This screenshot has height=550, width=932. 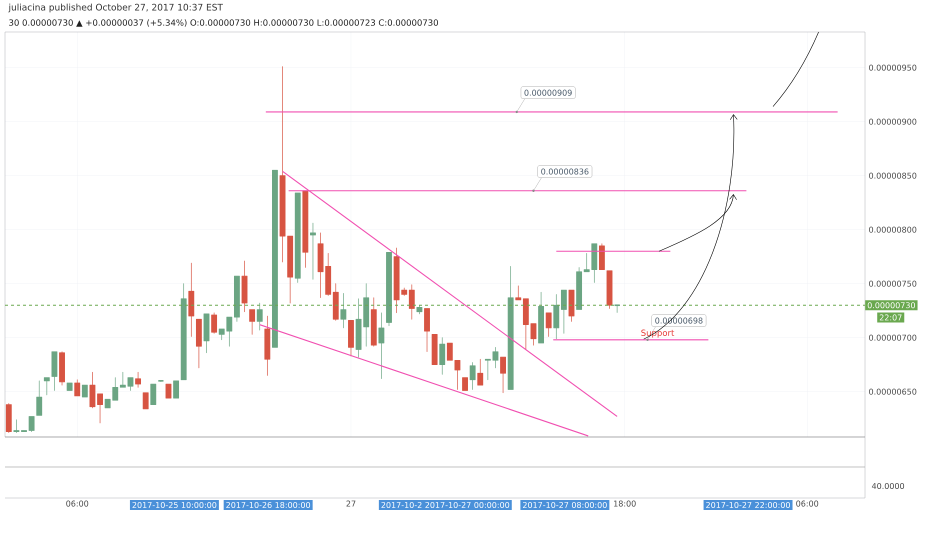 I want to click on ref-line-label: 0.00000730, so click(x=892, y=305).